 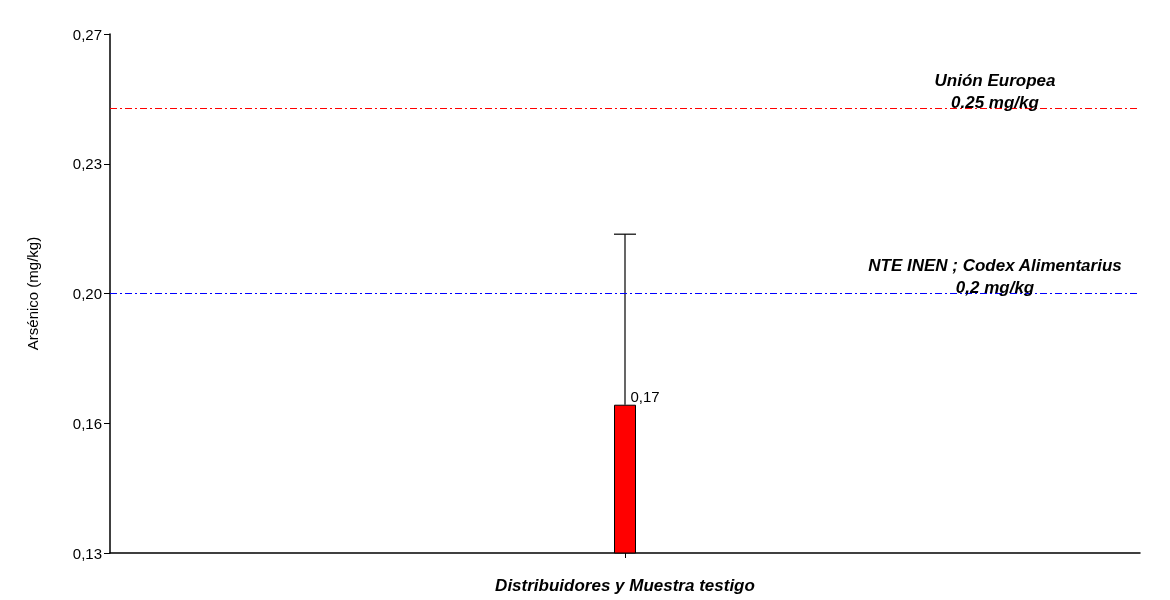 What do you see at coordinates (87, 34) in the screenshot?
I see `y-tick-label: 0,27` at bounding box center [87, 34].